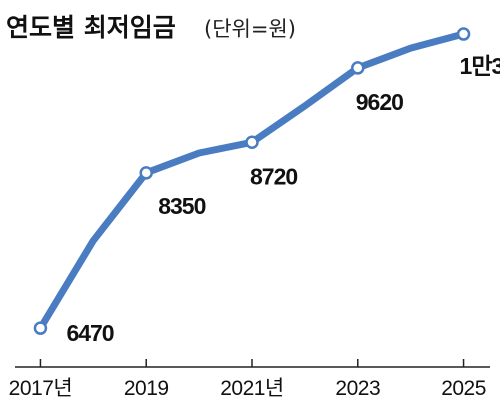 The image size is (500, 411). I want to click on data-label: 1만30, so click(480, 66).